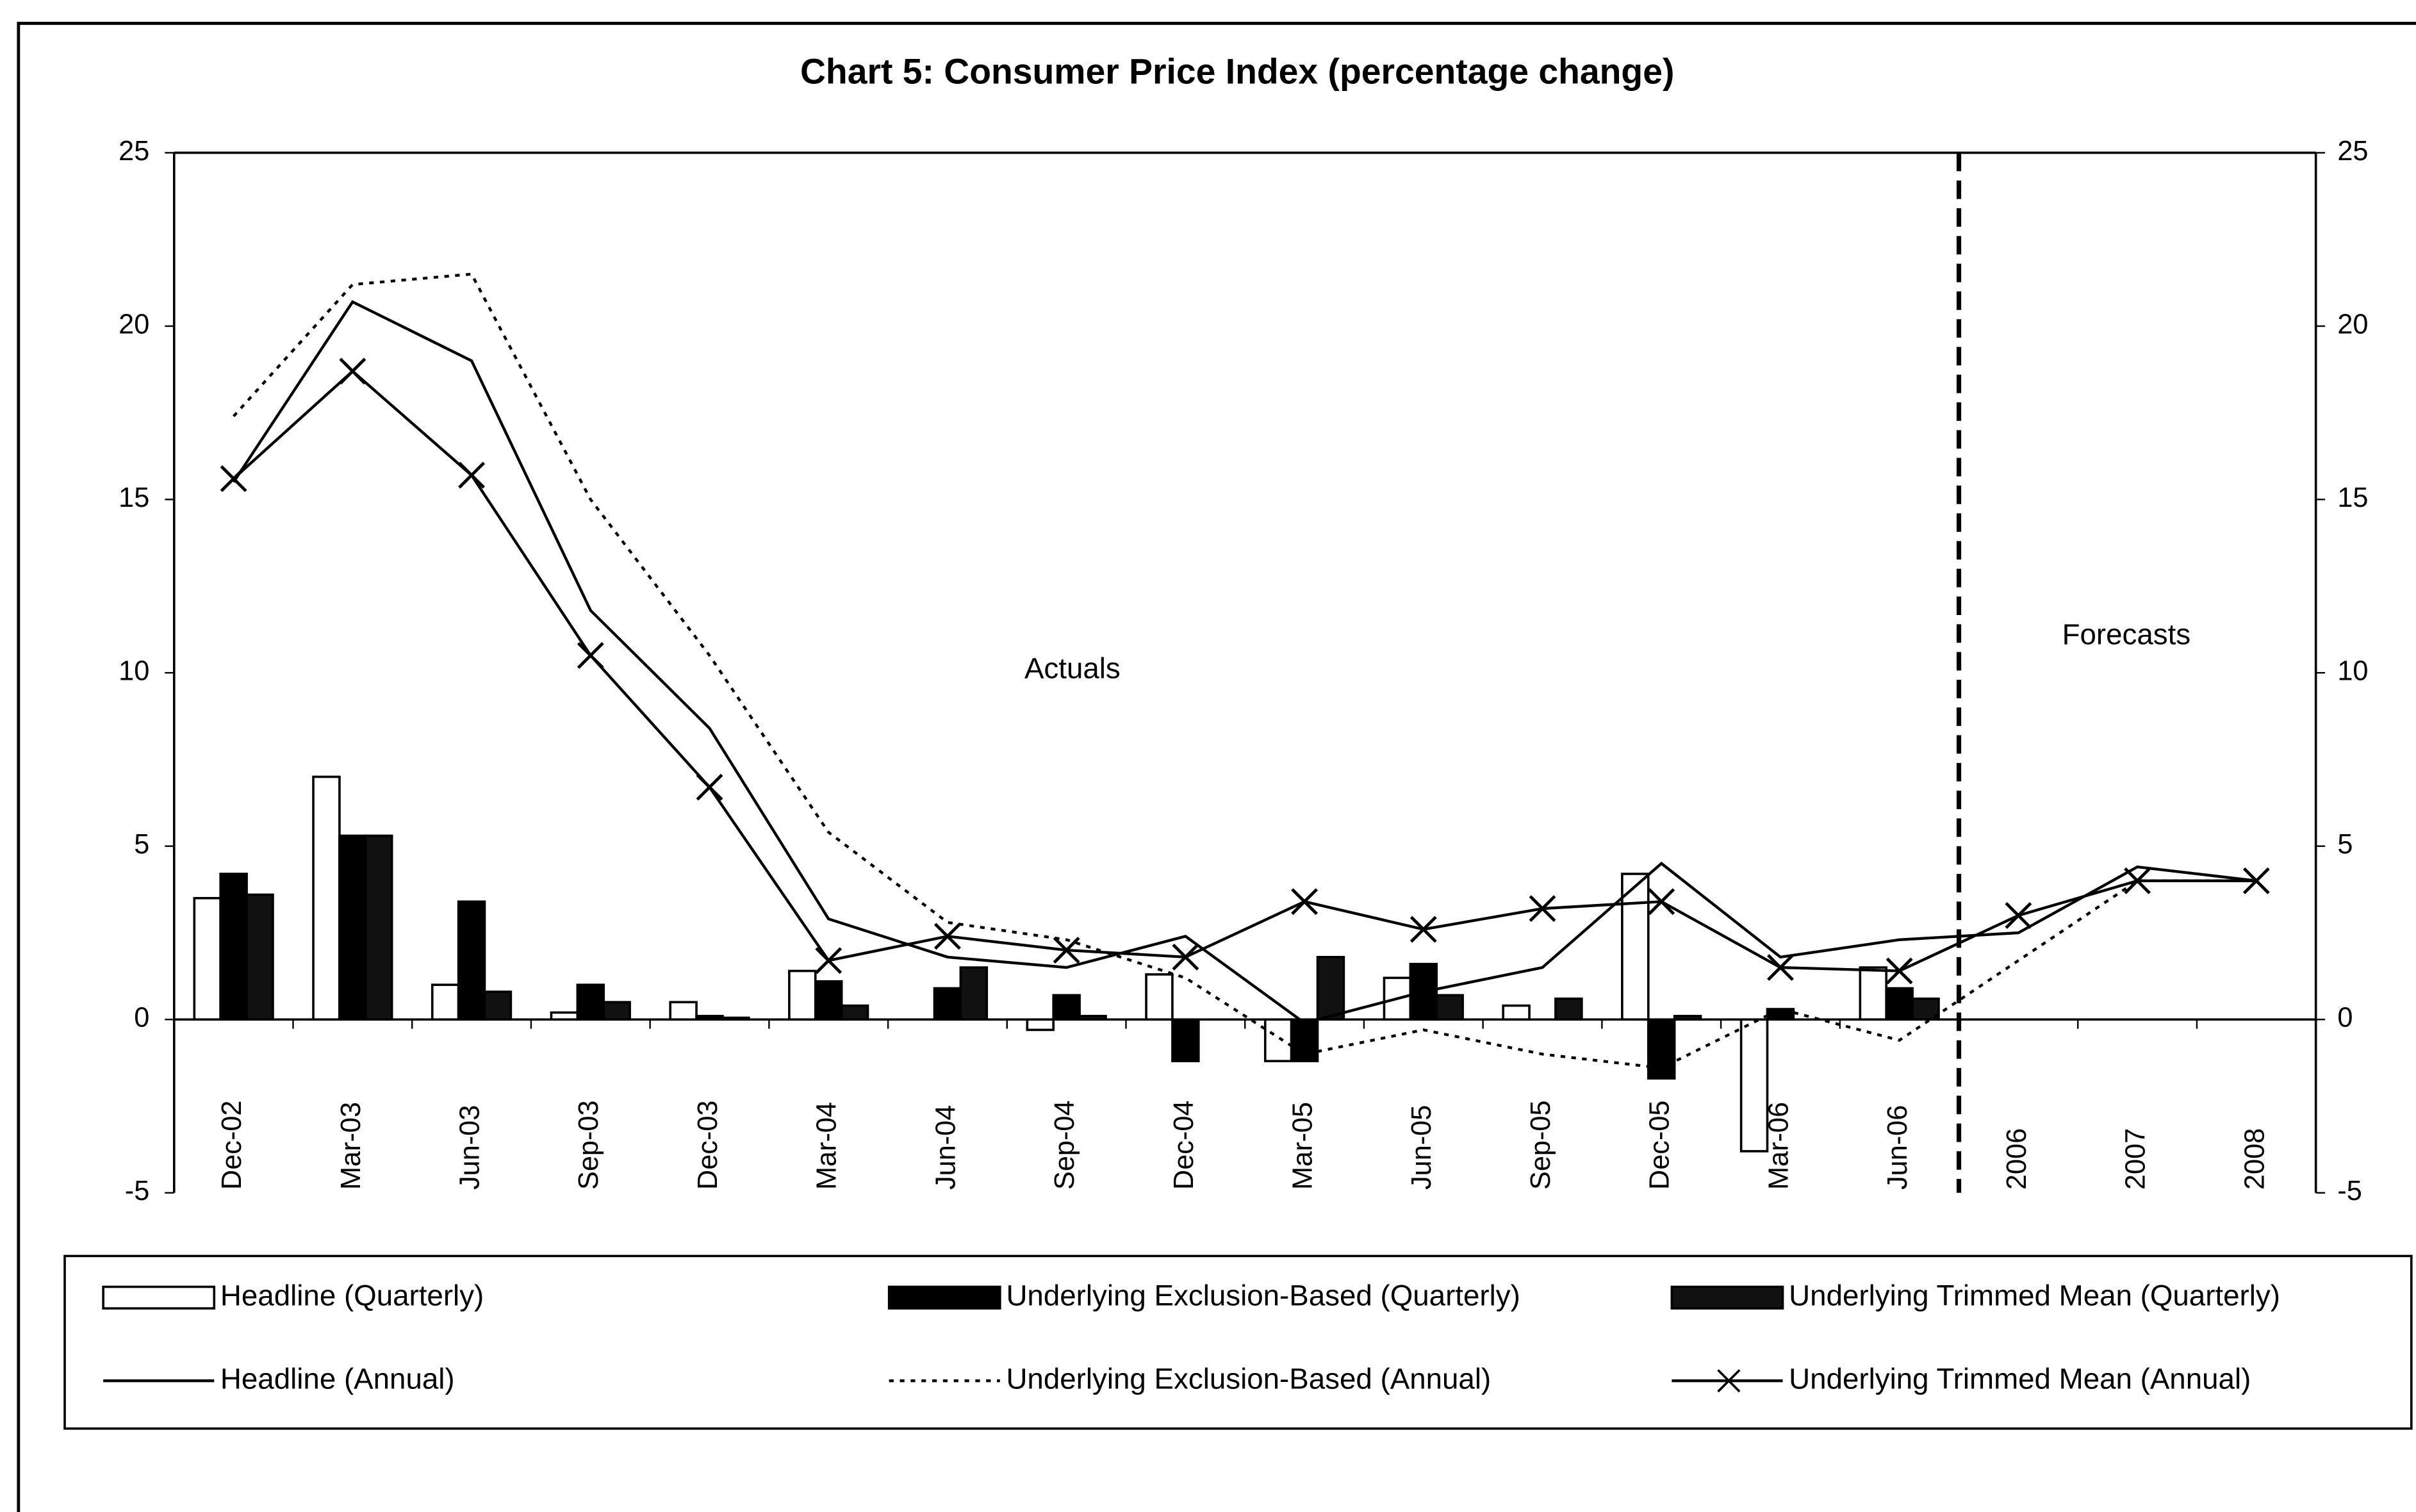 Image resolution: width=2416 pixels, height=1512 pixels. What do you see at coordinates (134, 671) in the screenshot?
I see `y-tick-label: 10` at bounding box center [134, 671].